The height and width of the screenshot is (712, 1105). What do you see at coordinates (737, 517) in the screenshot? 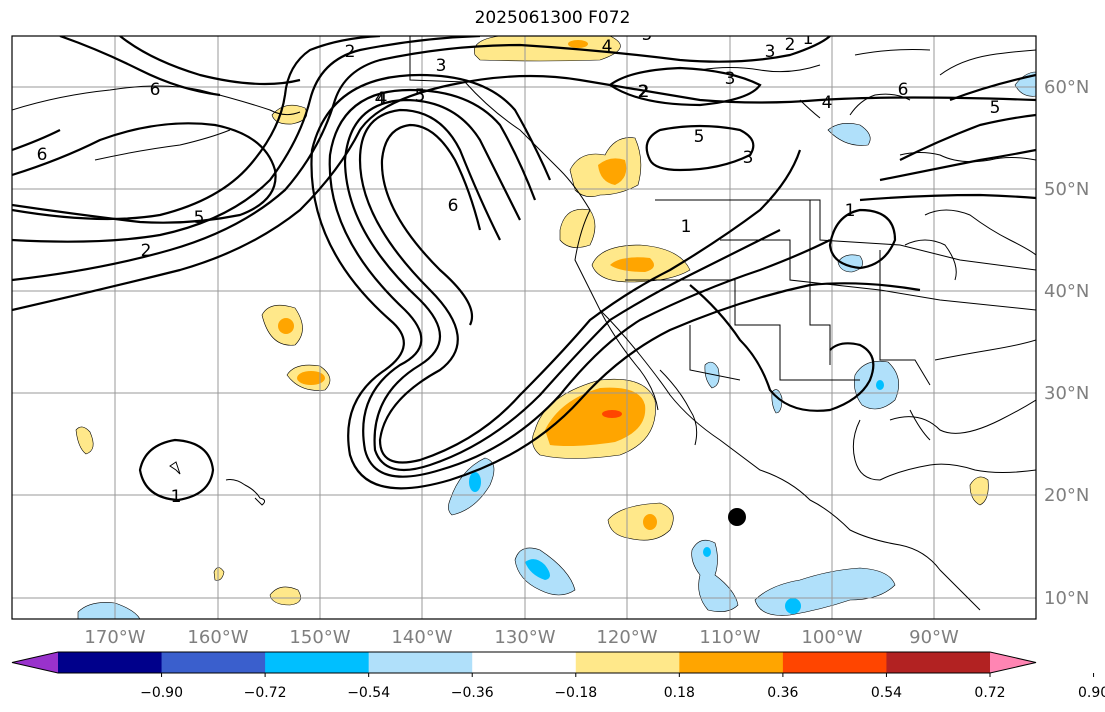
I see `storm-marker` at bounding box center [737, 517].